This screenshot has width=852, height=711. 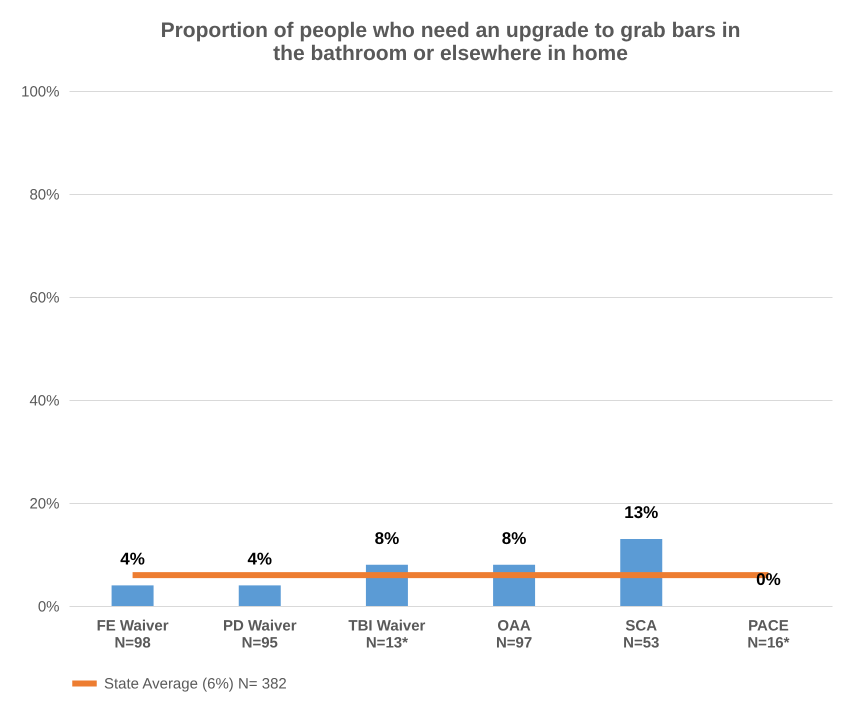 I want to click on x-tick-label: FE Waiver N=98, so click(x=132, y=635).